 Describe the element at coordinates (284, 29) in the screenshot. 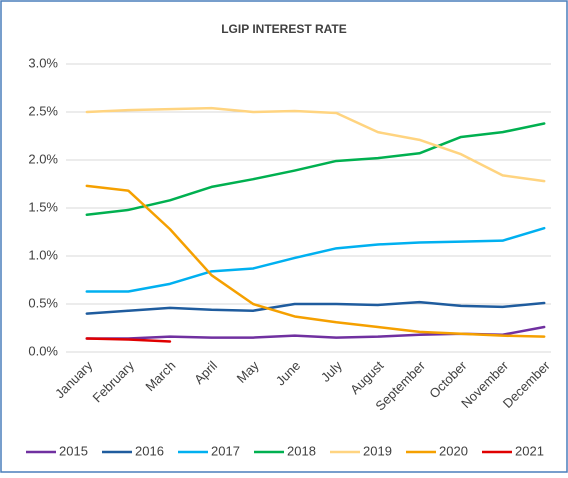

I see `chart-title: LGIP INTEREST RATE` at that location.